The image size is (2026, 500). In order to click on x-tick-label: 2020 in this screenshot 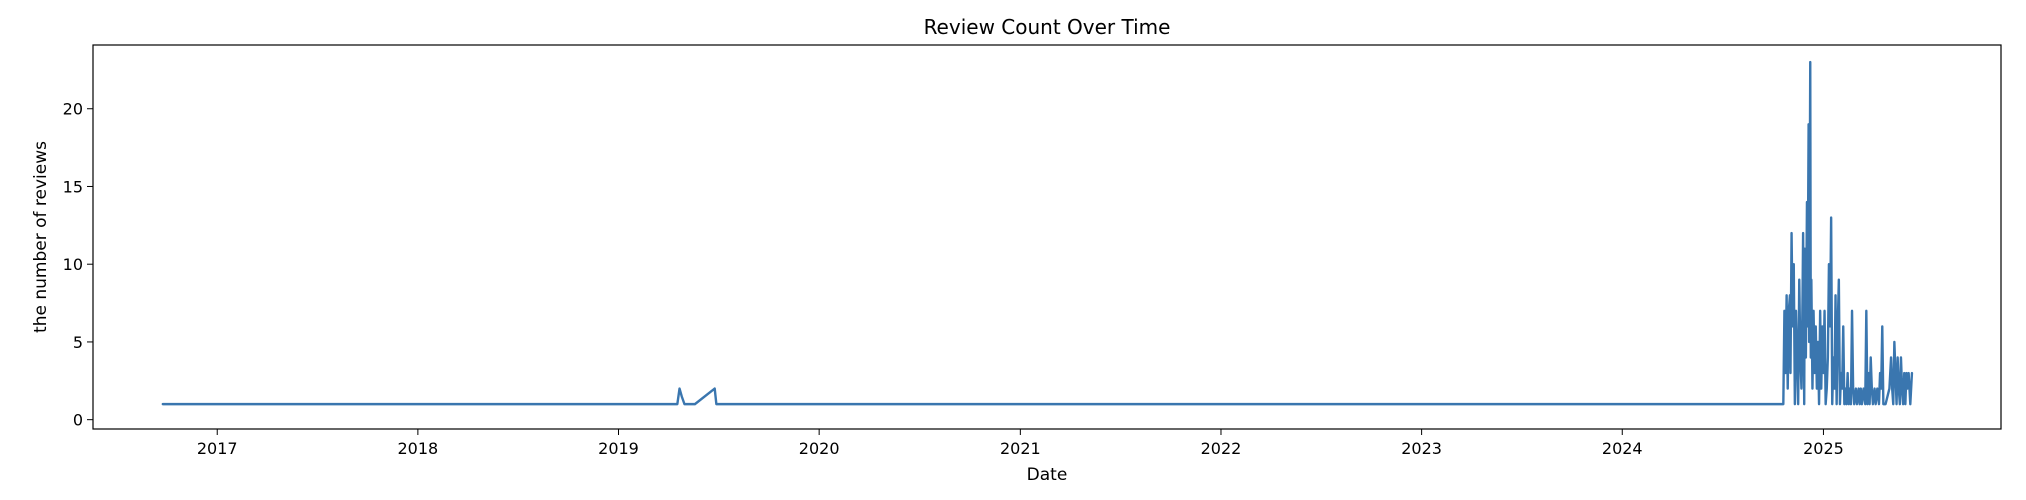, I will do `click(819, 448)`.